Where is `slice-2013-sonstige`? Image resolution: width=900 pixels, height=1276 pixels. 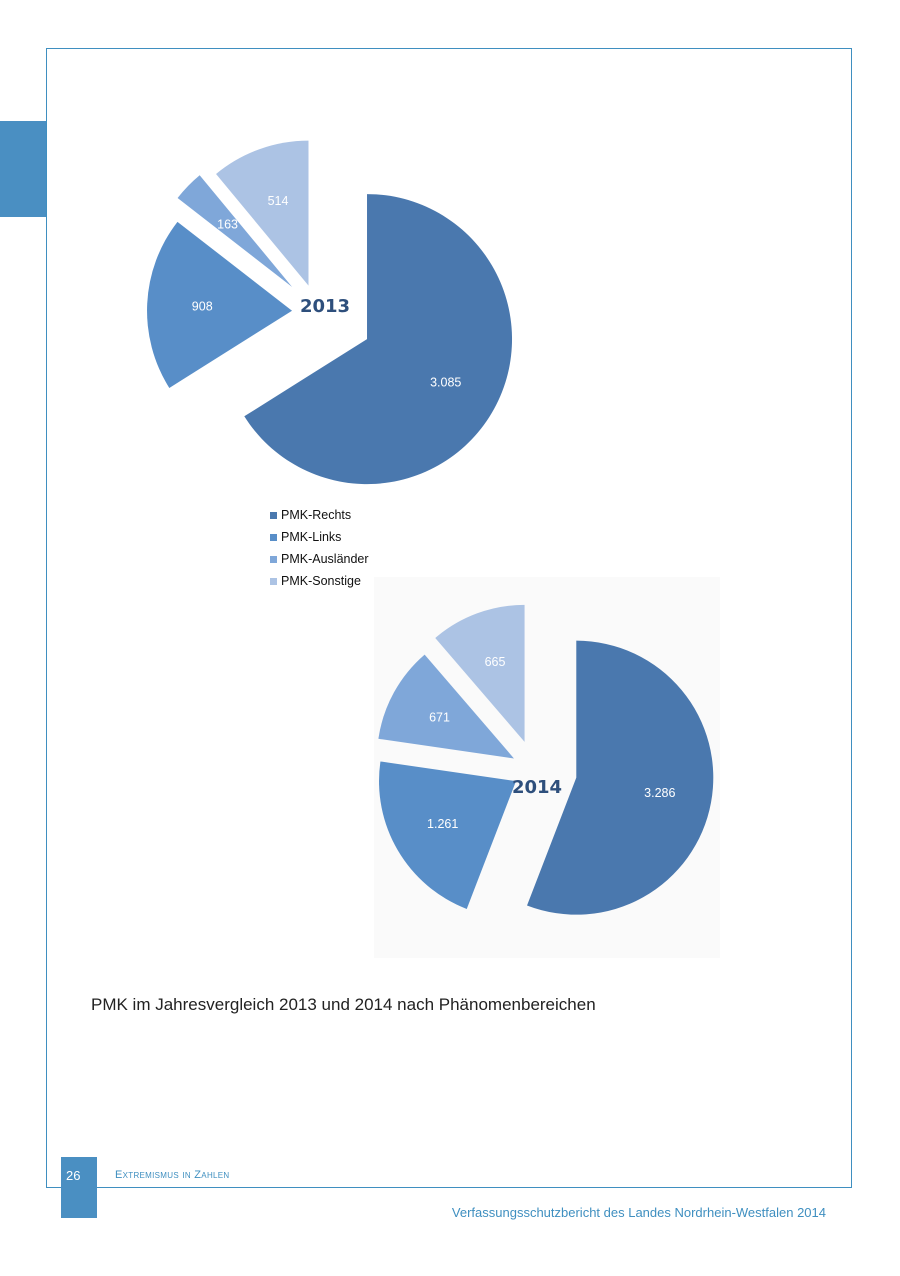
slice-2013-sonstige is located at coordinates (262, 213).